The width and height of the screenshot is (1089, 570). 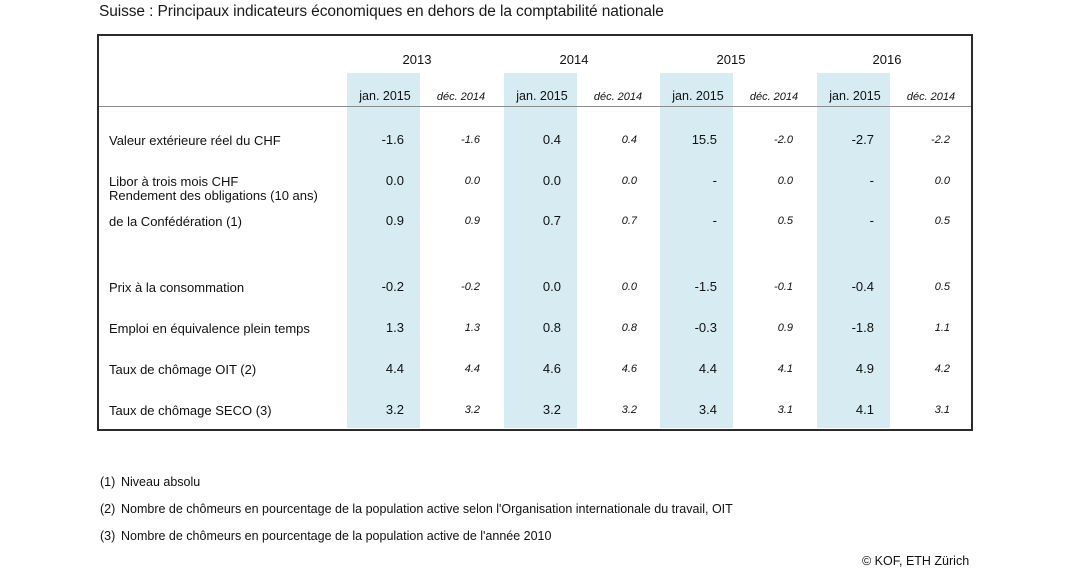 I want to click on table-cell: 15.5, so click(x=704, y=139).